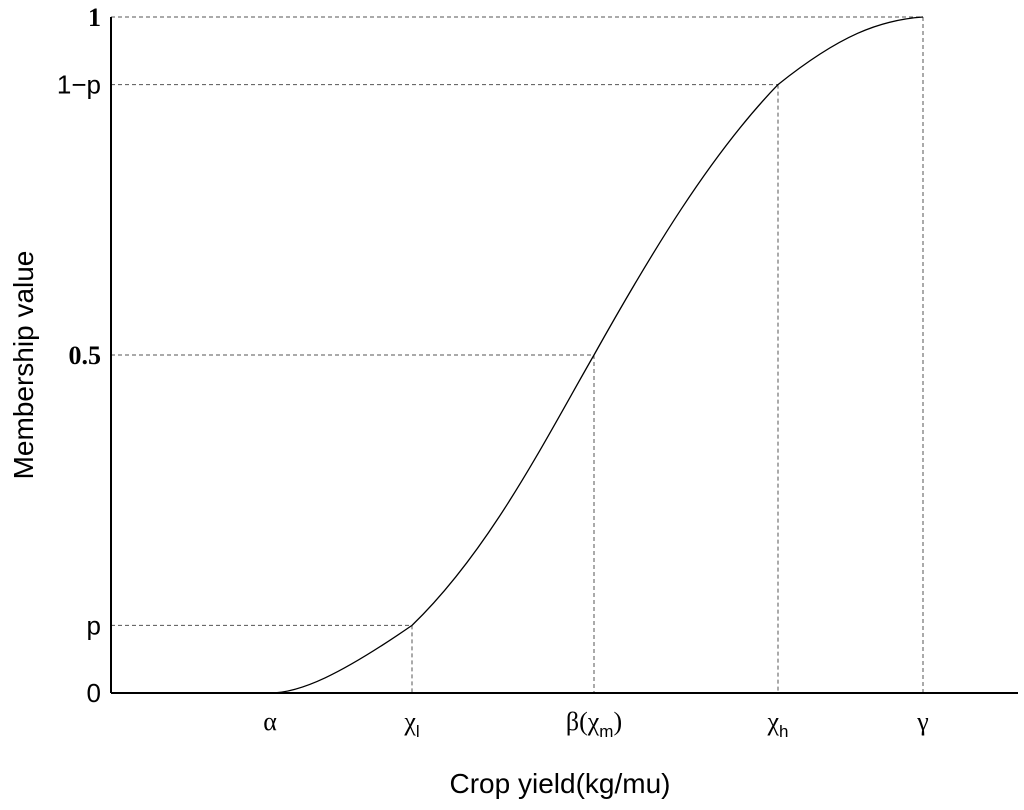  What do you see at coordinates (777, 724) in the screenshot?
I see `x-tick-label-chi_h: χh` at bounding box center [777, 724].